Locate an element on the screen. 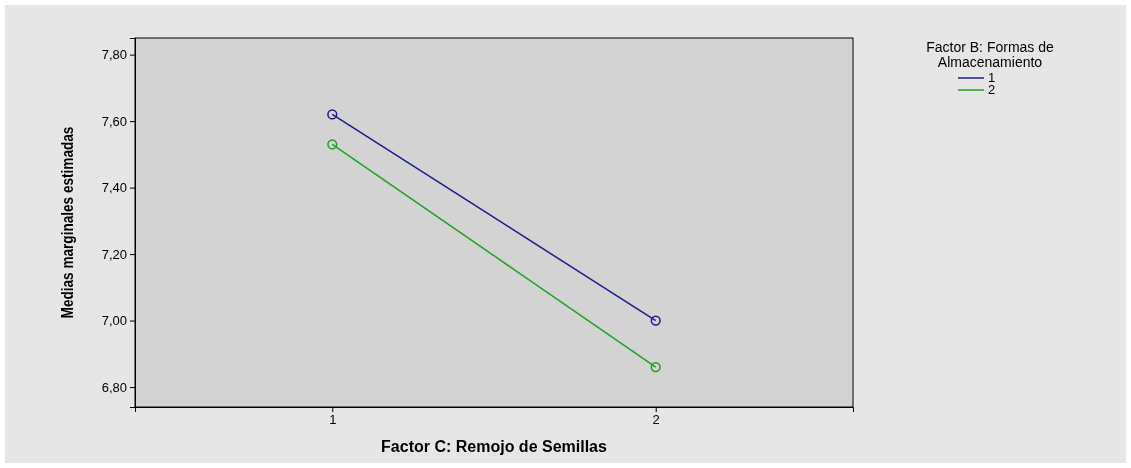 This screenshot has width=1131, height=468. legend-label: 1 is located at coordinates (992, 77).